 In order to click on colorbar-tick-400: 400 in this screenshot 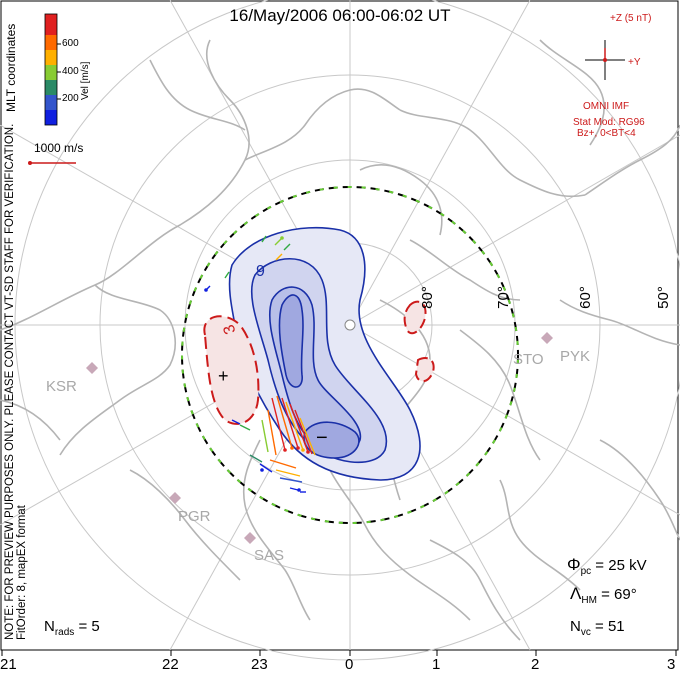, I will do `click(70, 71)`.